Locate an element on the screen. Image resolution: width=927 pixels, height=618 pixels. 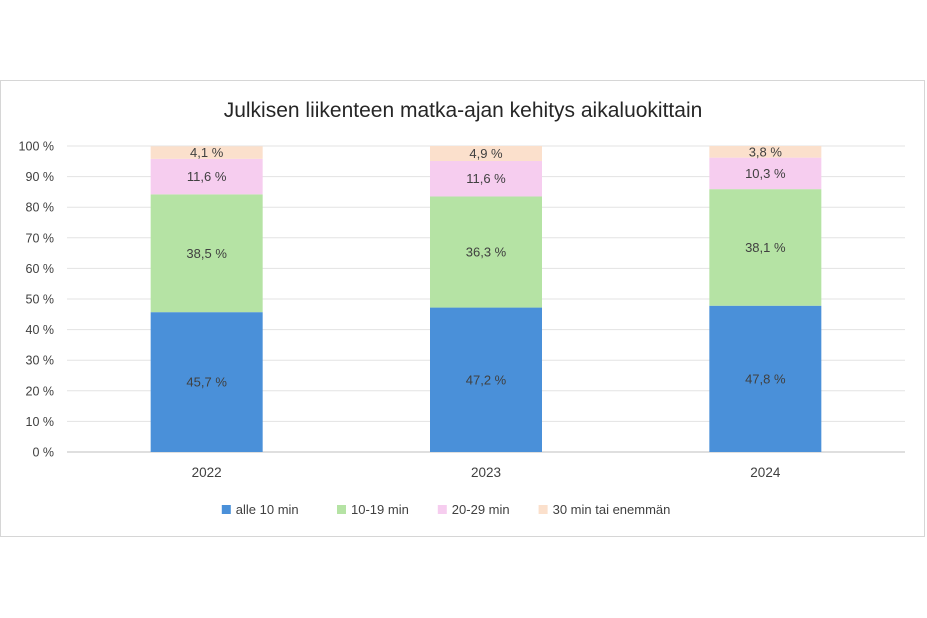
y-tick-label: 80 % is located at coordinates (40, 208).